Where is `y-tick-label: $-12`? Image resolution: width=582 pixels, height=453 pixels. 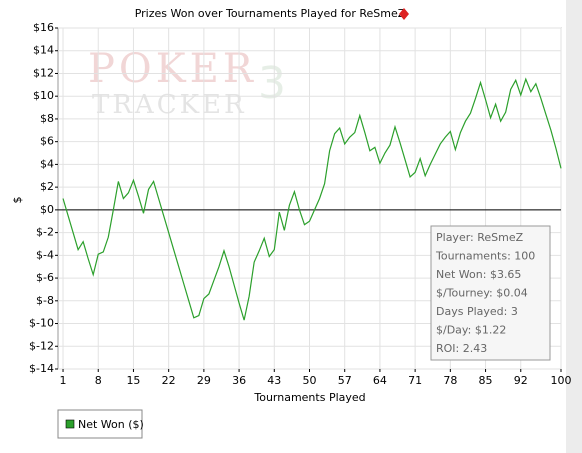
y-tick-label: $-12 is located at coordinates (41, 345).